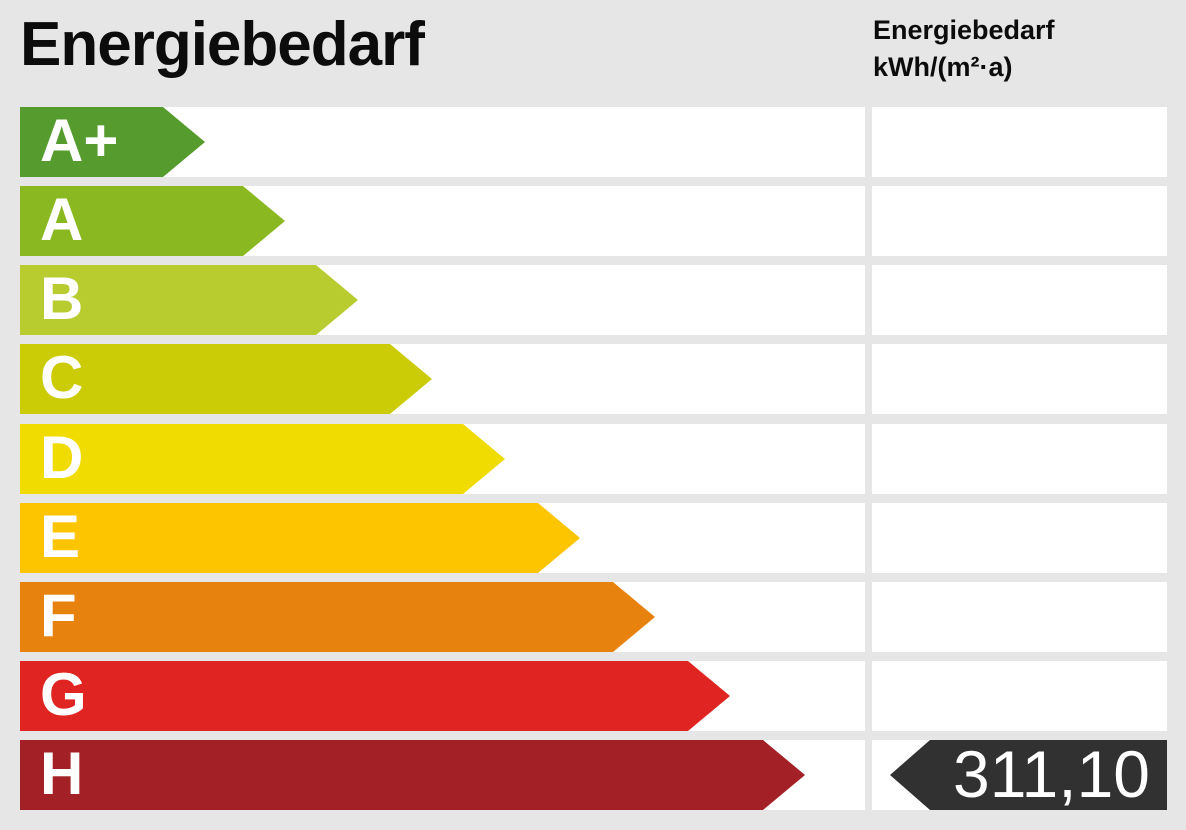 The image size is (1186, 830). I want to click on unit-header: Energiebedarf kWh/(m²·a), so click(964, 49).